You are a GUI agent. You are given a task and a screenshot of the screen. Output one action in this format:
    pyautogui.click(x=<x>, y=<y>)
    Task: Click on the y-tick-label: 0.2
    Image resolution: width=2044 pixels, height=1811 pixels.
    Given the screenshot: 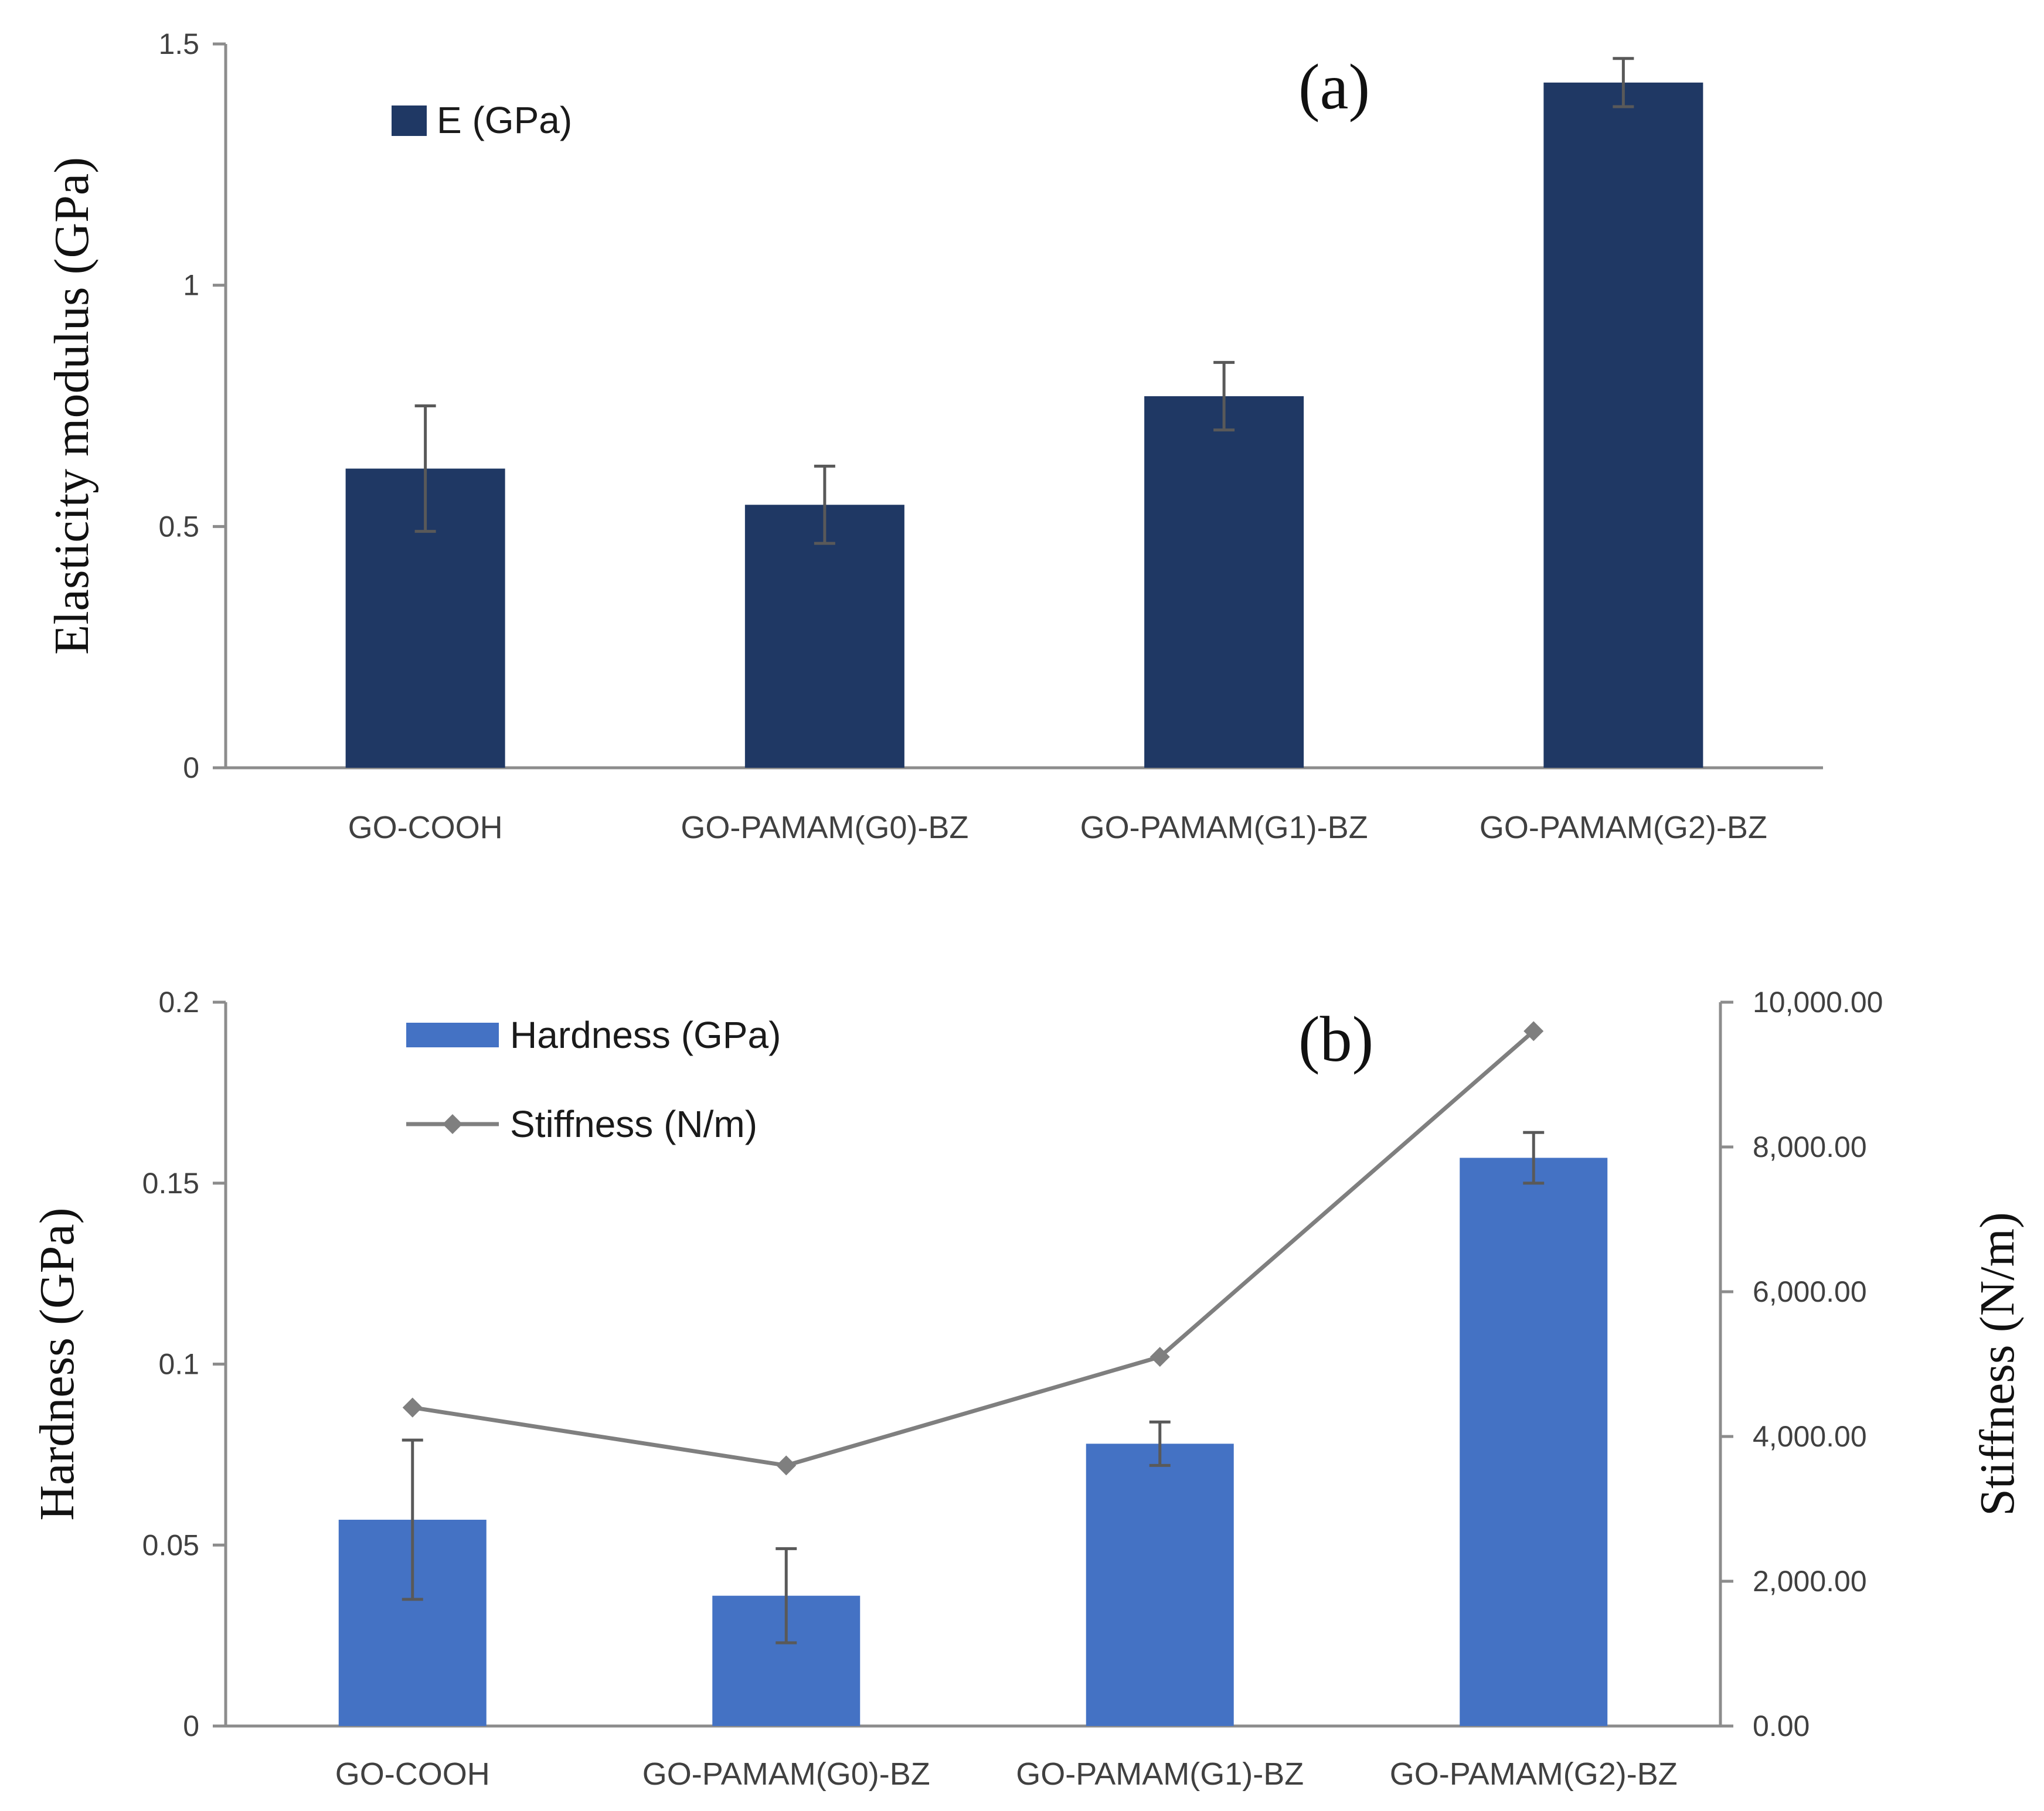 What is the action you would take?
    pyautogui.click(x=178, y=1002)
    